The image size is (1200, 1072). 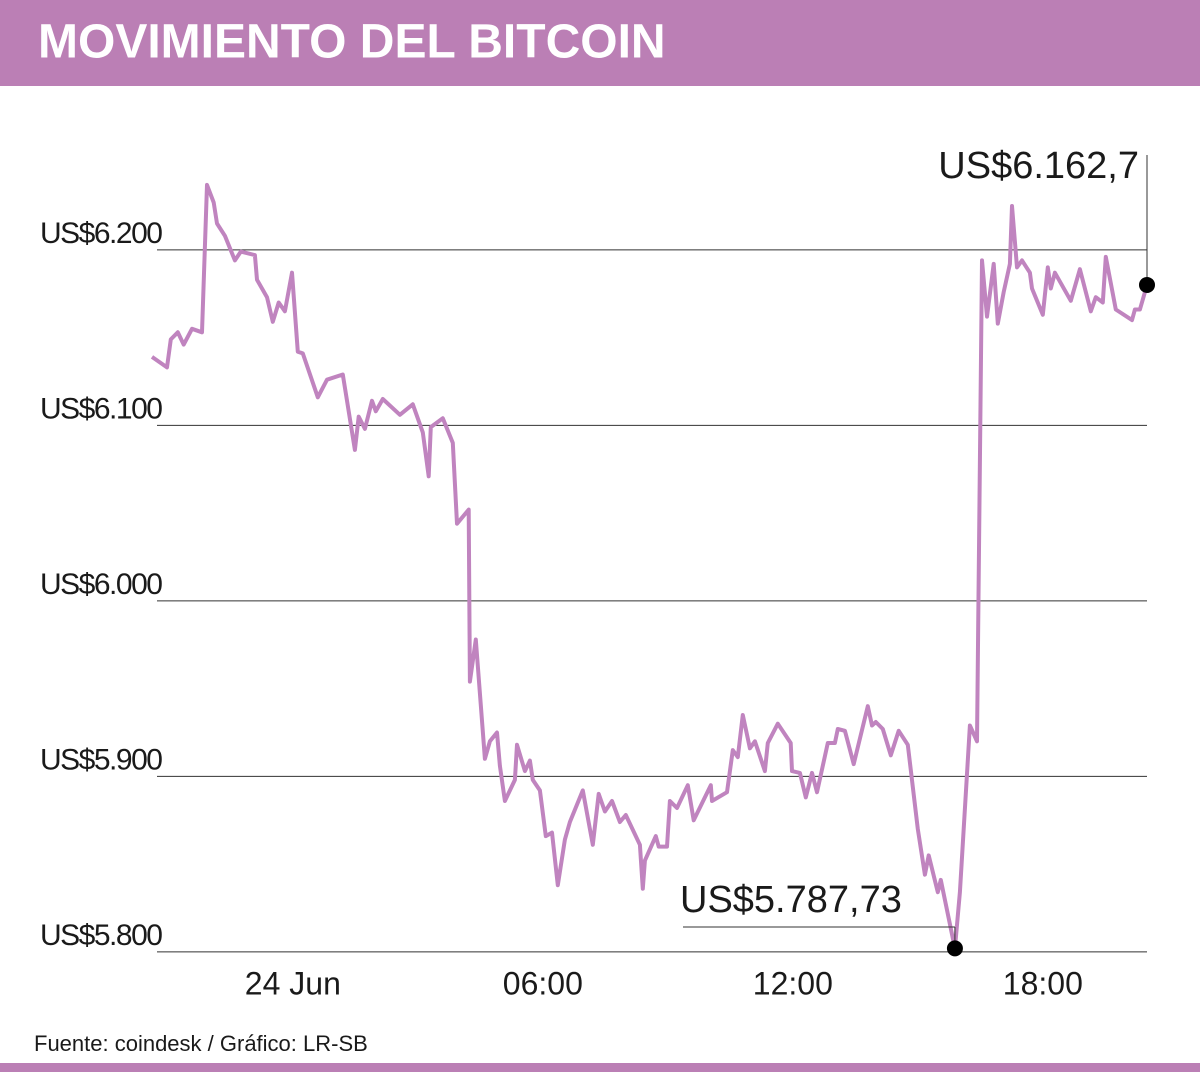 I want to click on x-tick-label: 18:00, so click(x=1043, y=983).